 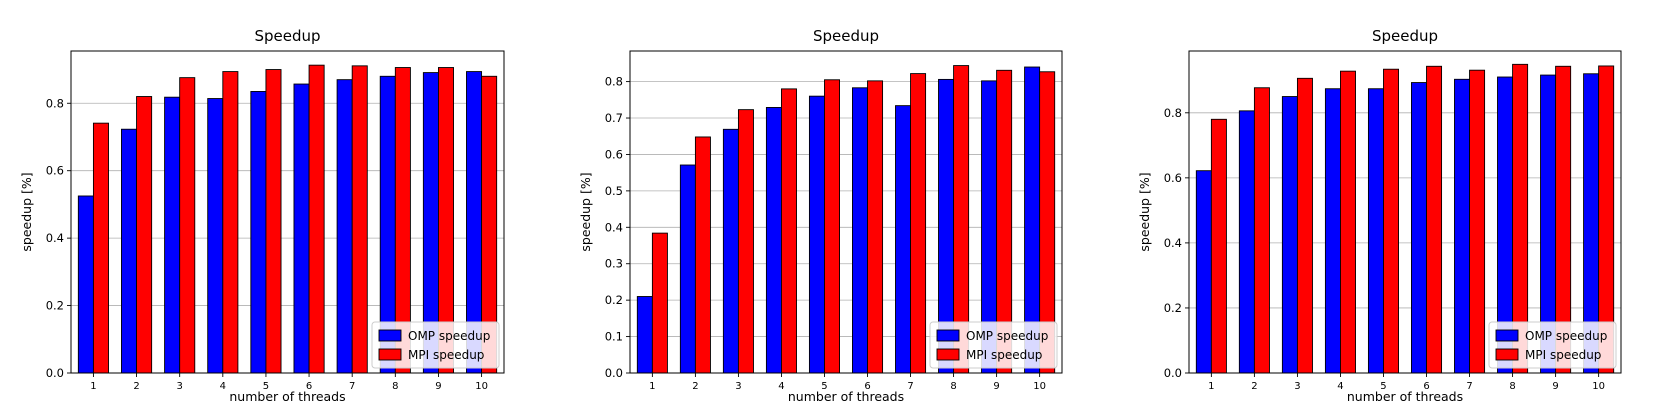 I want to click on x-tick-label: 8, so click(x=395, y=386).